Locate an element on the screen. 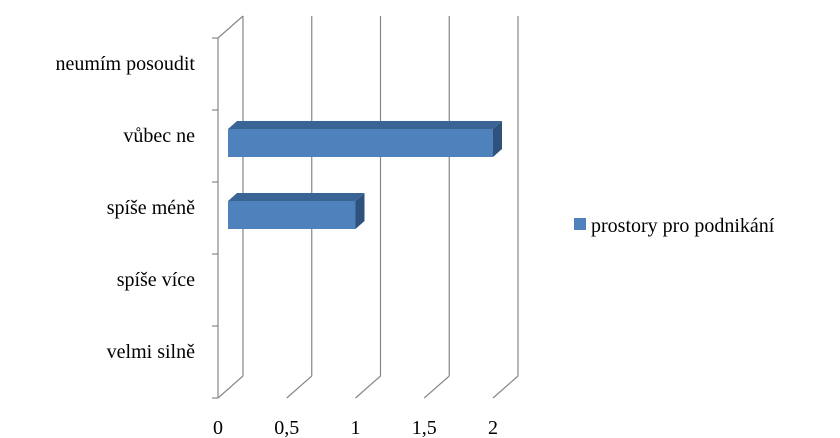  x-tick-label: 1 is located at coordinates (356, 427).